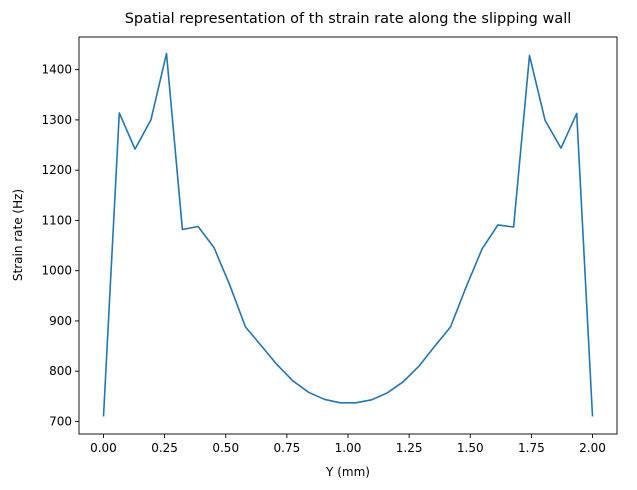 The height and width of the screenshot is (490, 637). I want to click on y-tick-label: 1400, so click(56, 70).